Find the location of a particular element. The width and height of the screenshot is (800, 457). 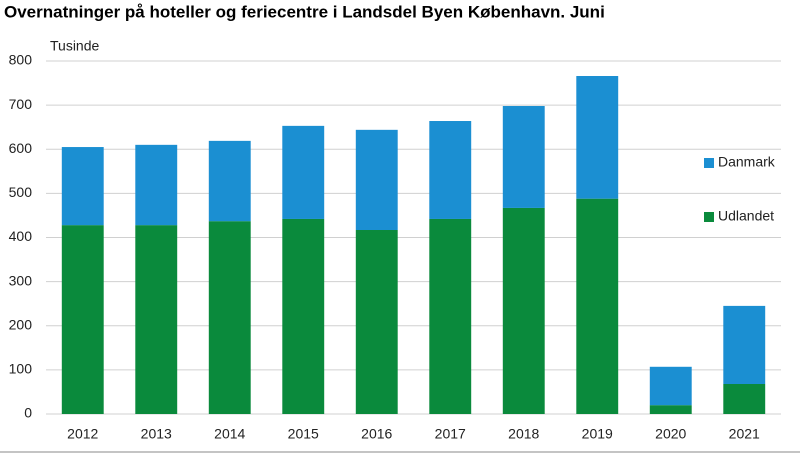

y-tick-label: 400 is located at coordinates (21, 236).